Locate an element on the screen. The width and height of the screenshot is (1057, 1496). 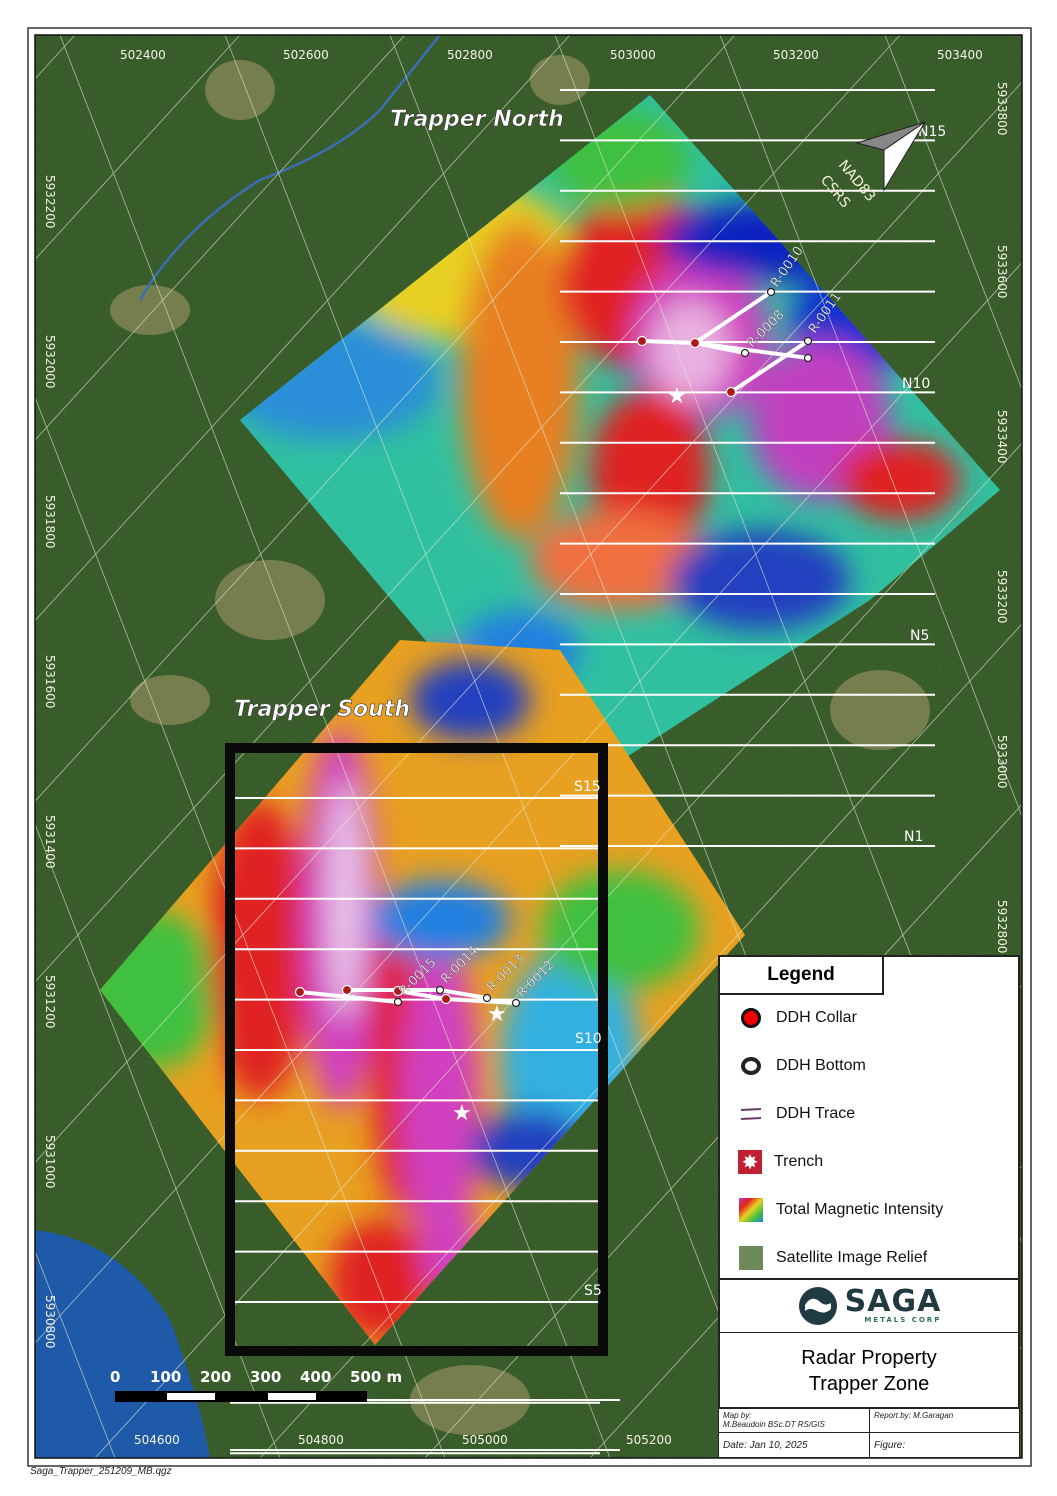
date: Date: Jan 10, 2025 is located at coordinates (794, 1445).